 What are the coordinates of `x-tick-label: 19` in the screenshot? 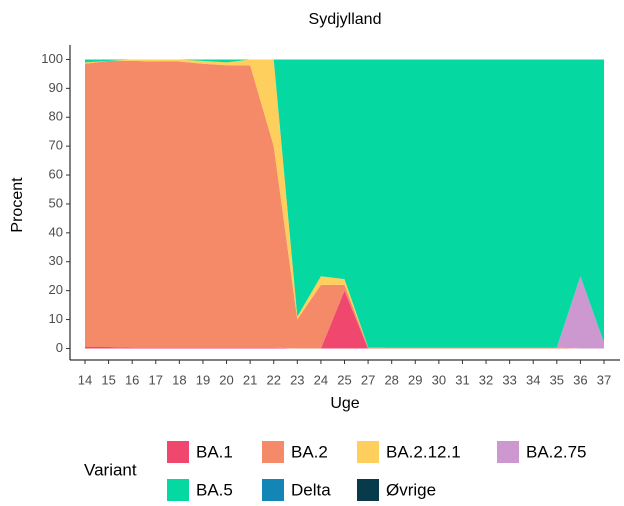 It's located at (203, 379).